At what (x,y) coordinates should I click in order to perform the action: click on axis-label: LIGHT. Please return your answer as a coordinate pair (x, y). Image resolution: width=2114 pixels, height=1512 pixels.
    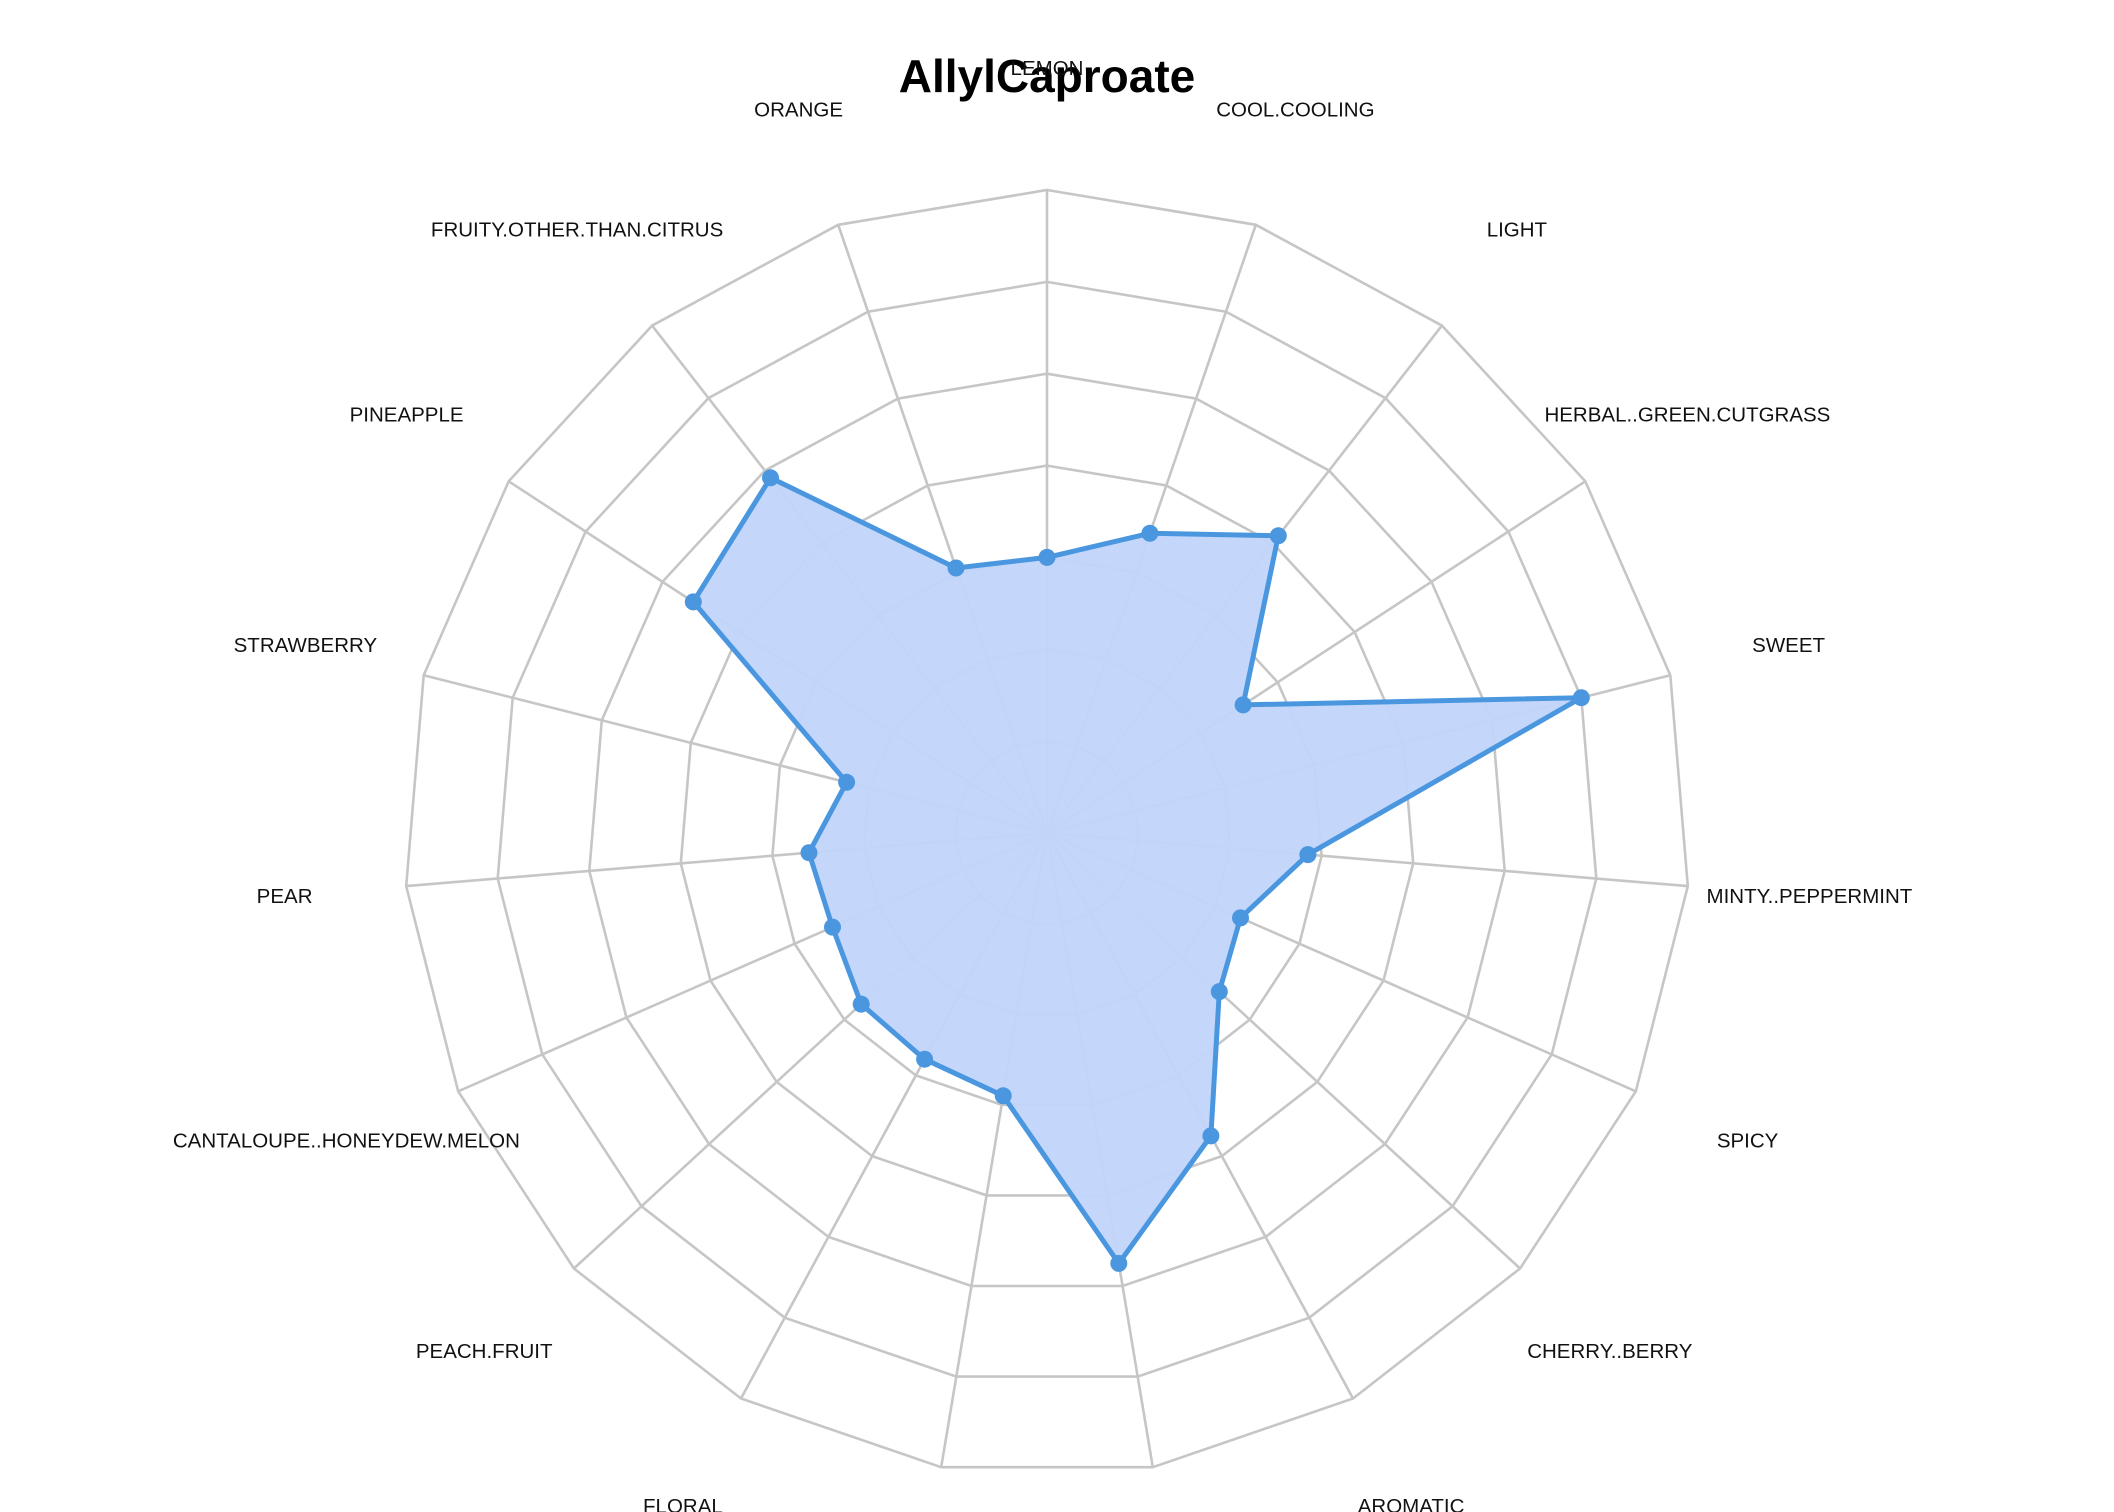
    Looking at the image, I should click on (1517, 229).